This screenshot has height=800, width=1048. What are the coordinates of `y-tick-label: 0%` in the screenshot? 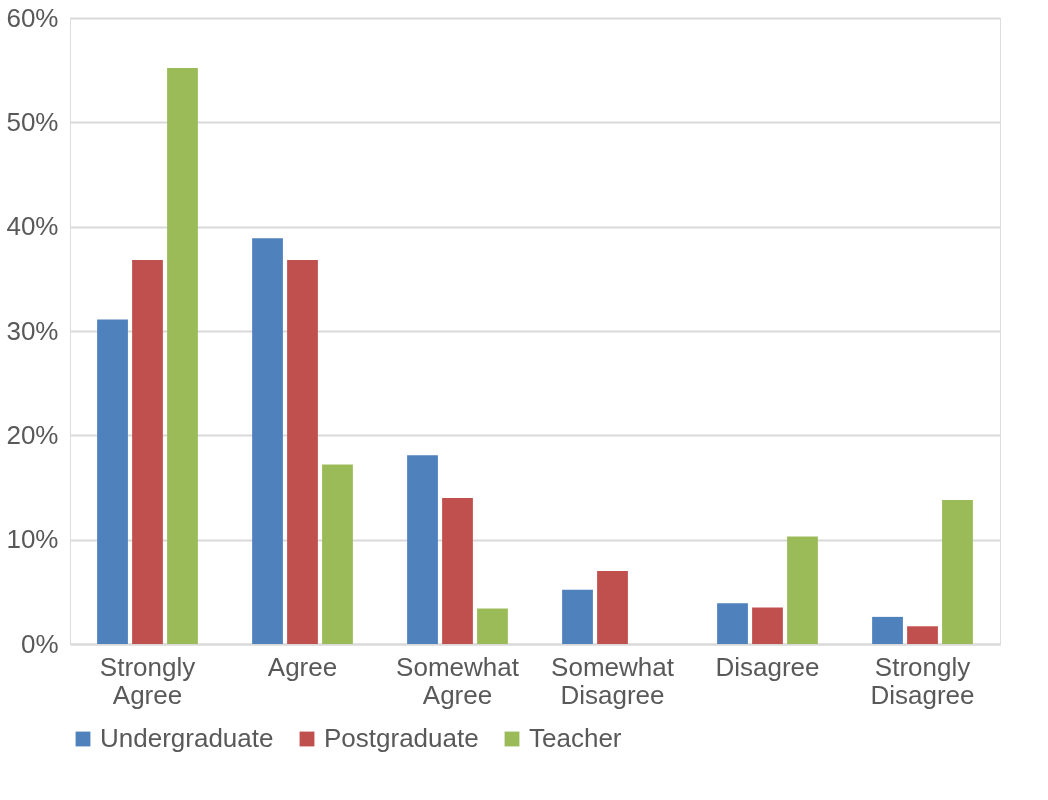 It's located at (39, 643).